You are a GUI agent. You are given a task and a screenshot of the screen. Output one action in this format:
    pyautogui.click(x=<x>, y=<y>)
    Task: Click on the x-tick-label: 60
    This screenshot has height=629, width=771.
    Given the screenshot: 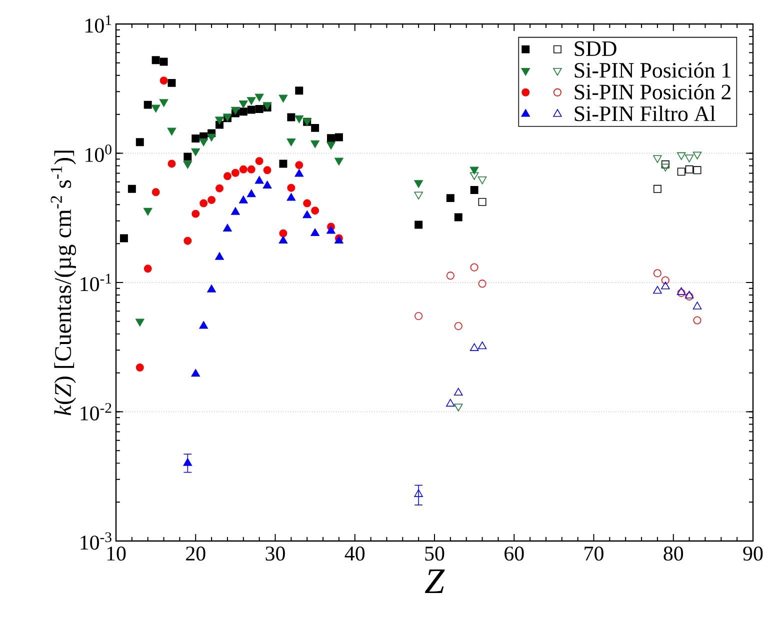 What is the action you would take?
    pyautogui.click(x=514, y=553)
    